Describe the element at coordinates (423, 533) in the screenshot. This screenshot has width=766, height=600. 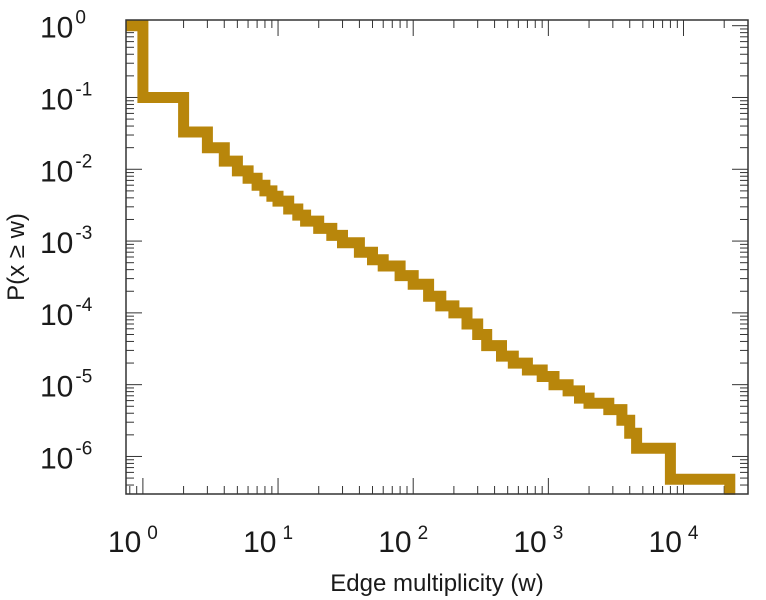
I see `x-tick-exponent: 2` at that location.